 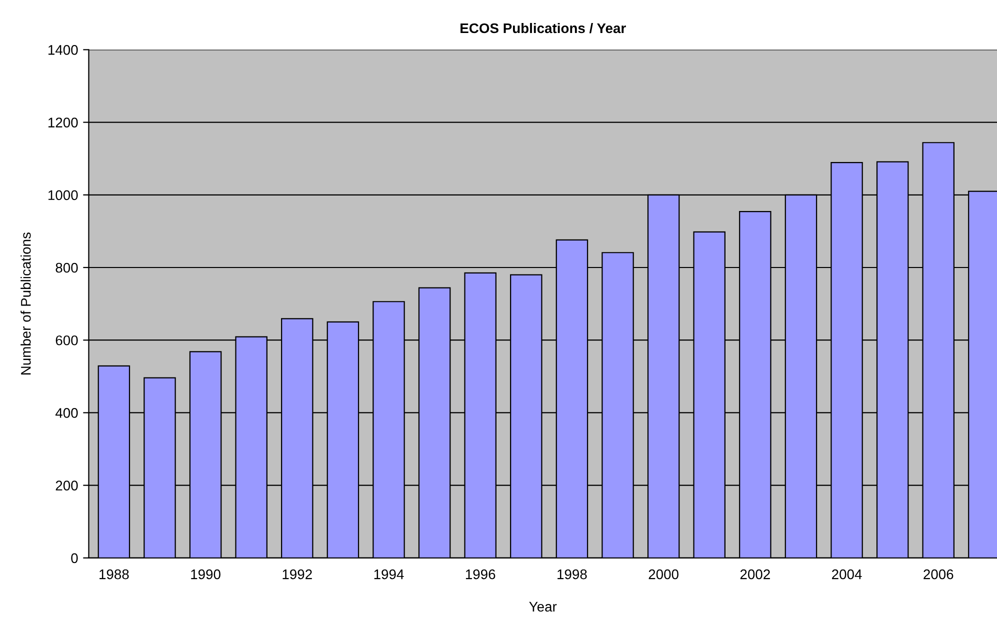 I want to click on y-tick-label: 200, so click(x=67, y=485).